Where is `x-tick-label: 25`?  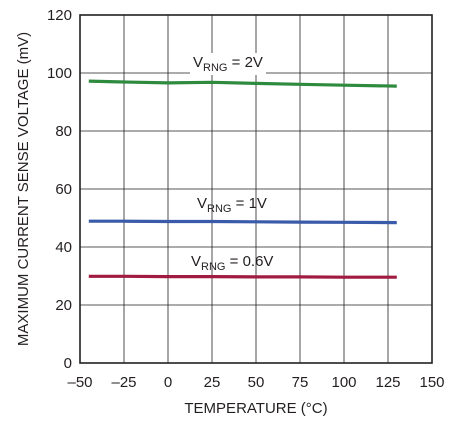
x-tick-label: 25 is located at coordinates (212, 382).